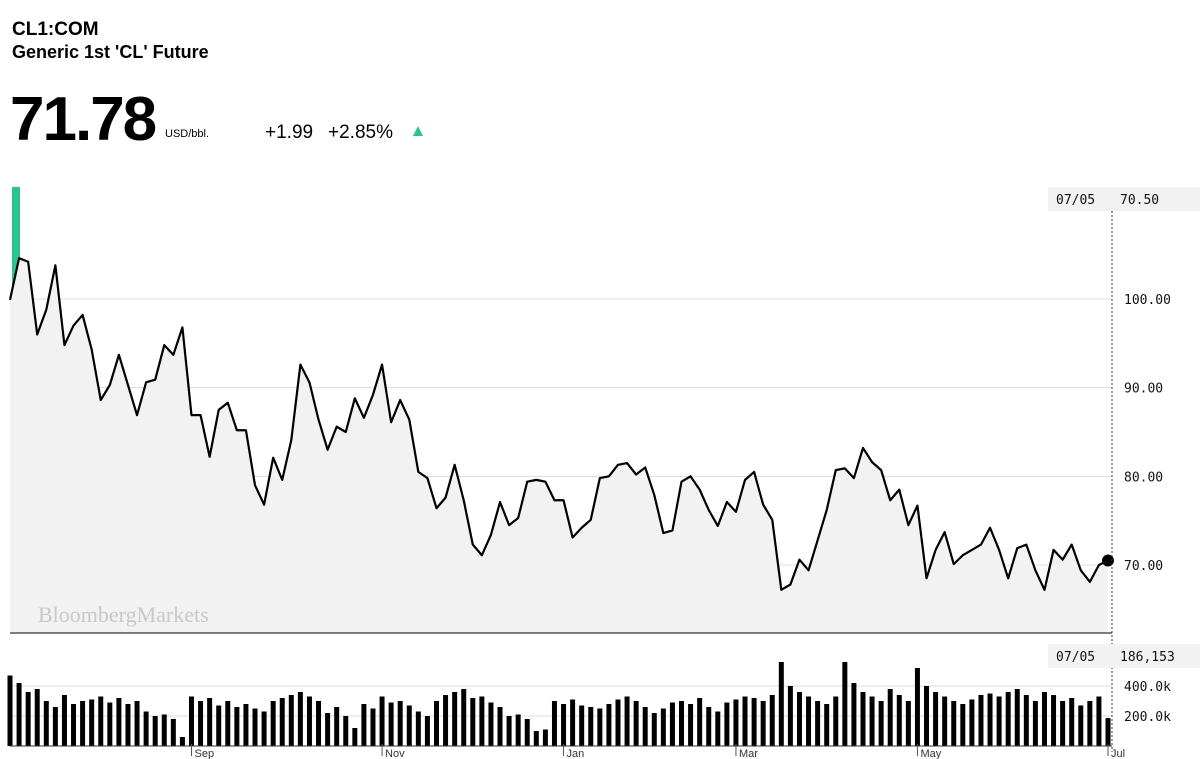 This screenshot has height=759, width=1200. What do you see at coordinates (16, 243) in the screenshot?
I see `range-marker` at bounding box center [16, 243].